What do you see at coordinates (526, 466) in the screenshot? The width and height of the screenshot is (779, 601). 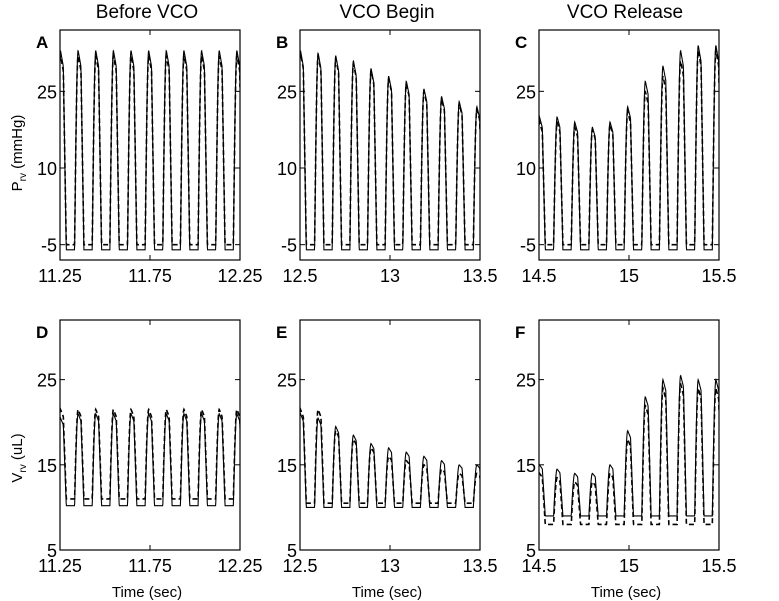 I see `ytick-label-f-1: 15` at bounding box center [526, 466].